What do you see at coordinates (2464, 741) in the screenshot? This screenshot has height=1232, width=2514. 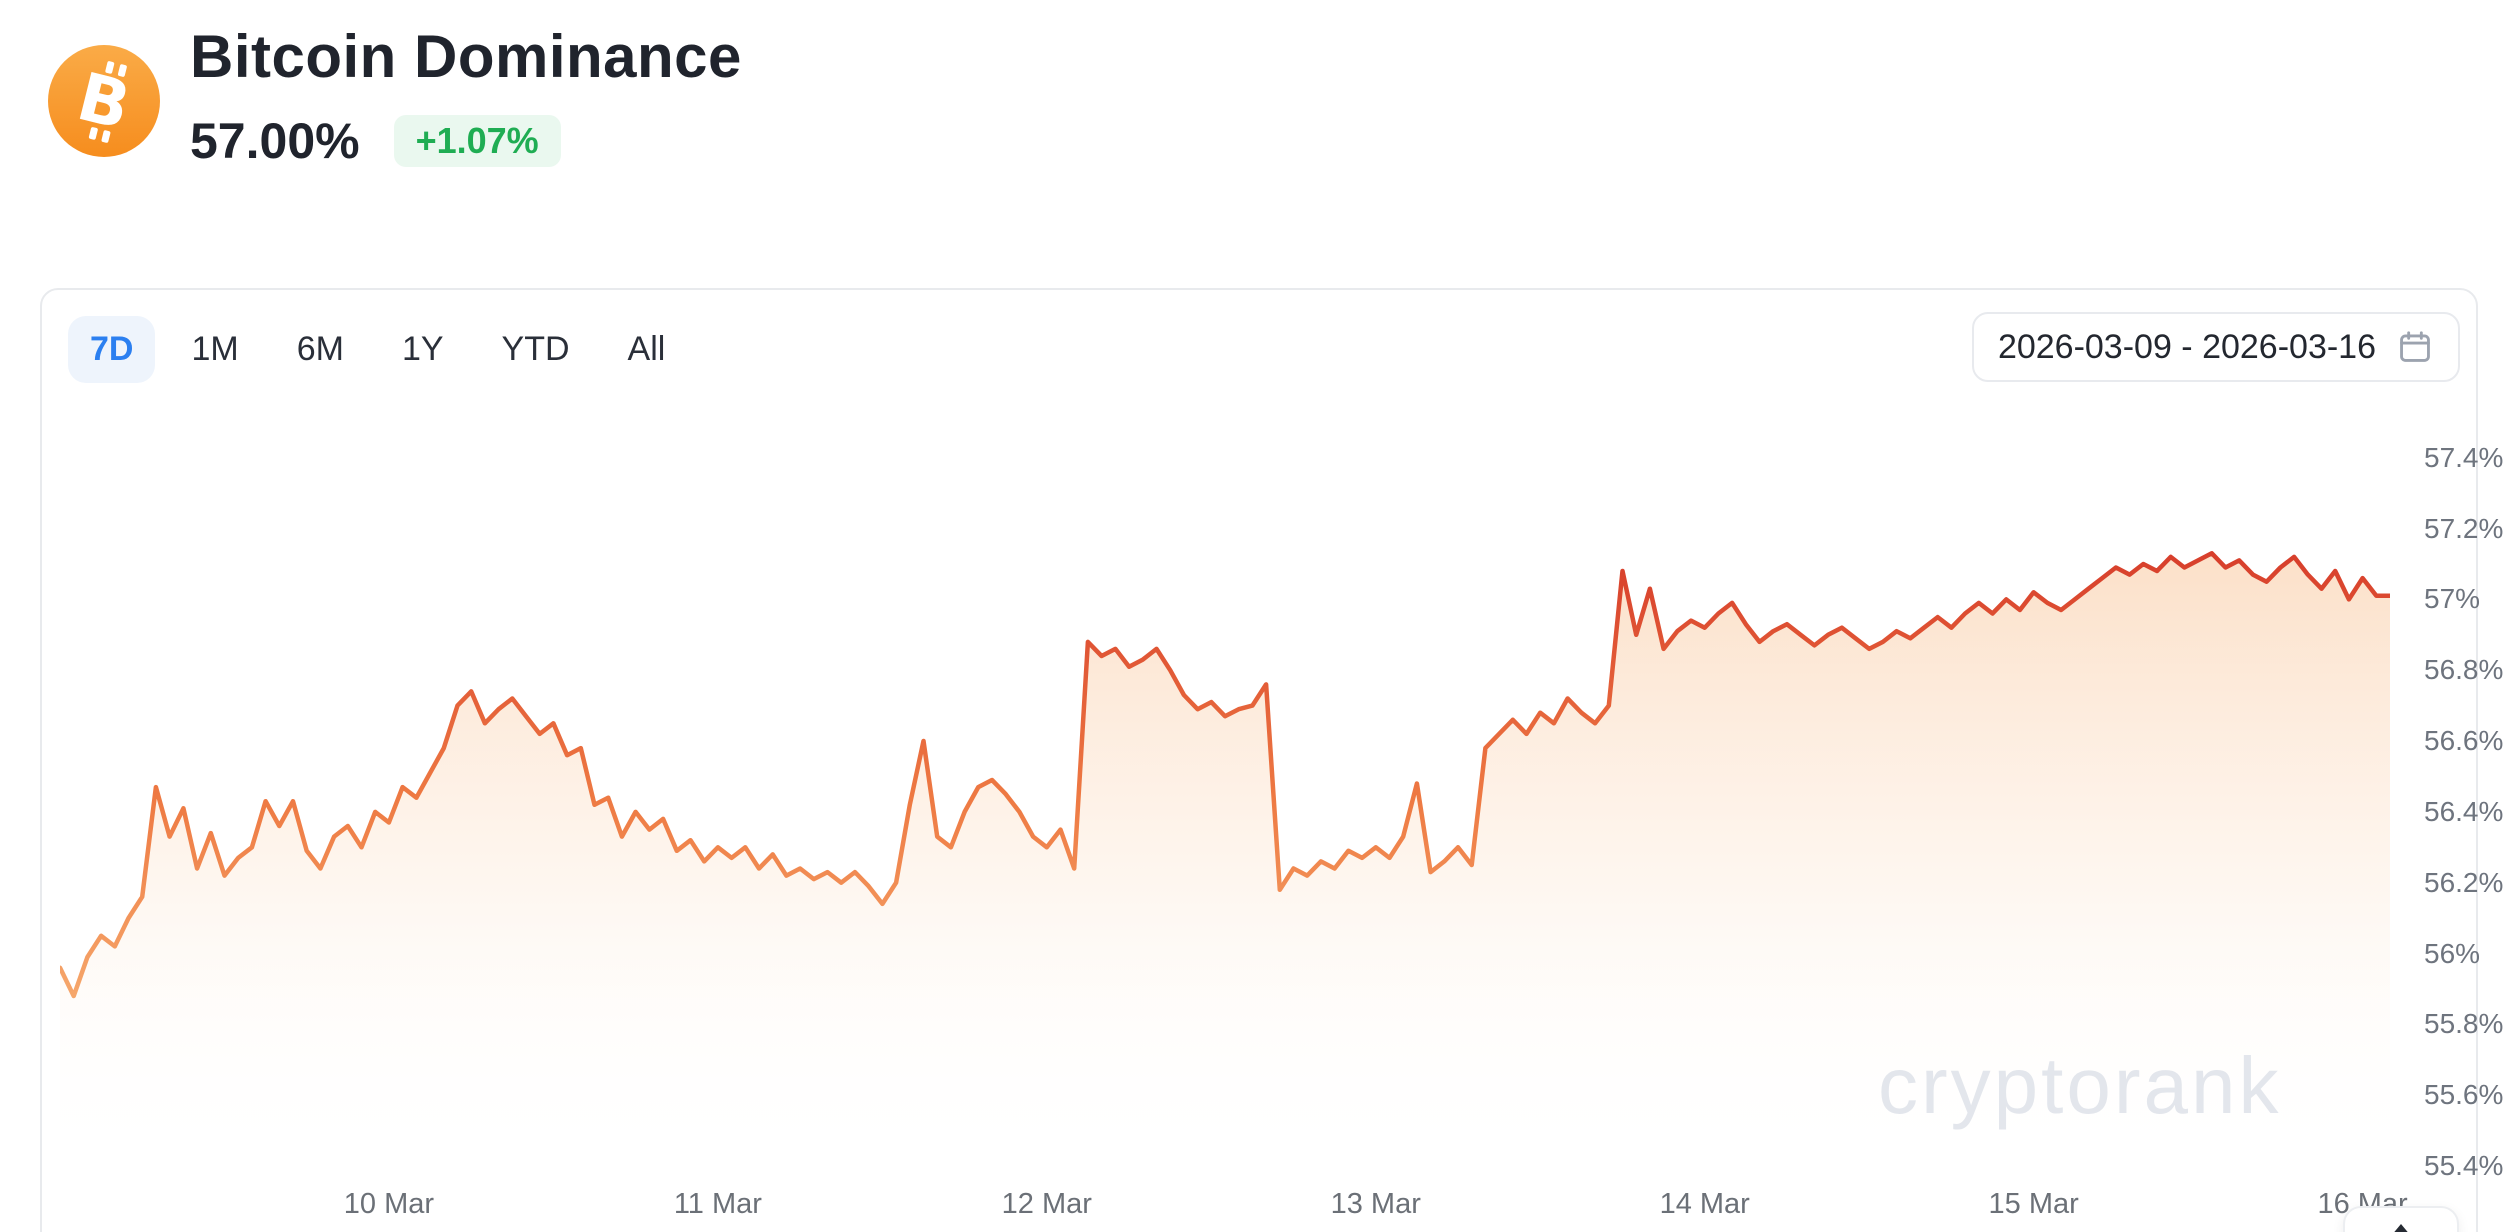 I see `y-tick-label: 56.6%` at bounding box center [2464, 741].